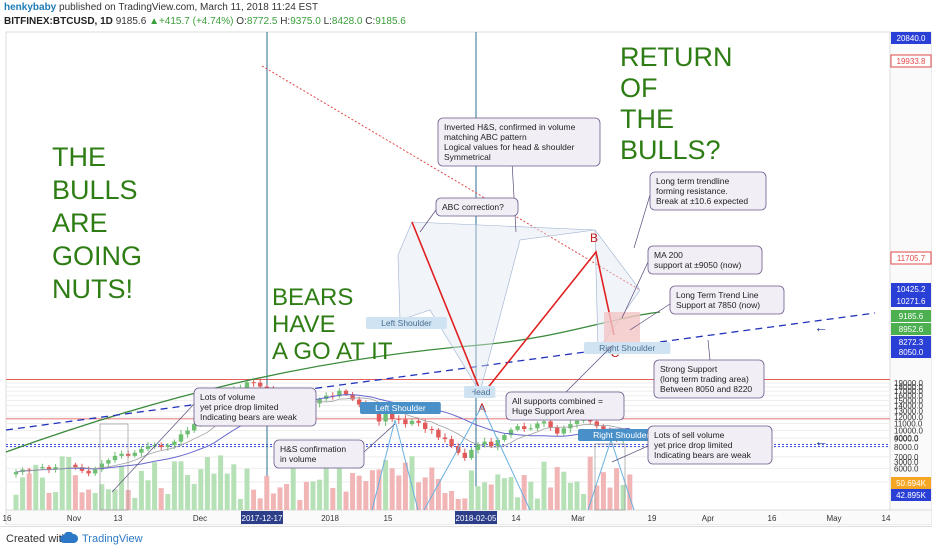  I want to click on long-term-support-callout-box, so click(727, 300).